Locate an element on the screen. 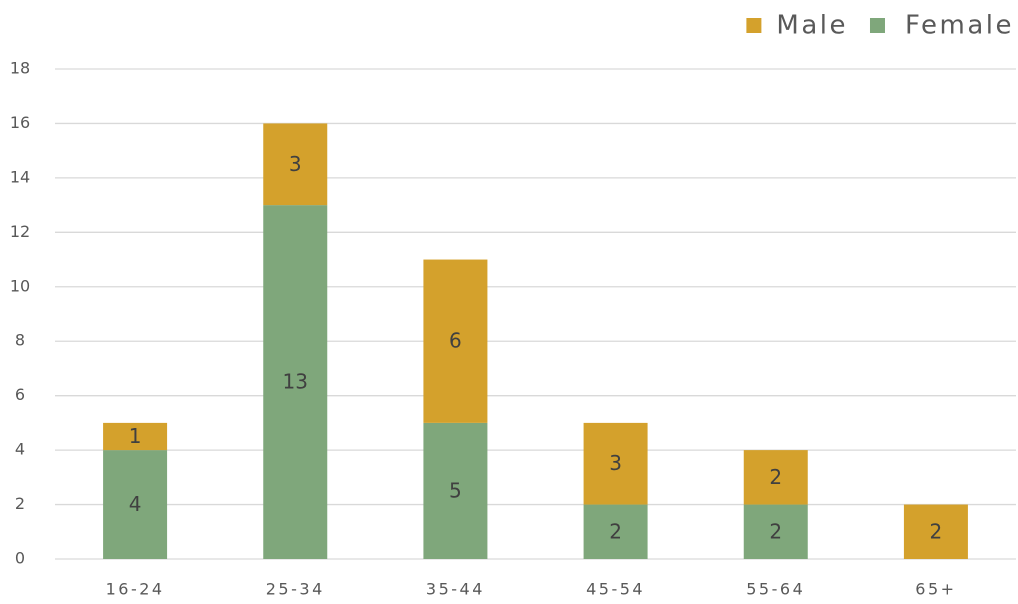 The image size is (1018, 604). data-label: 5 is located at coordinates (455, 490).